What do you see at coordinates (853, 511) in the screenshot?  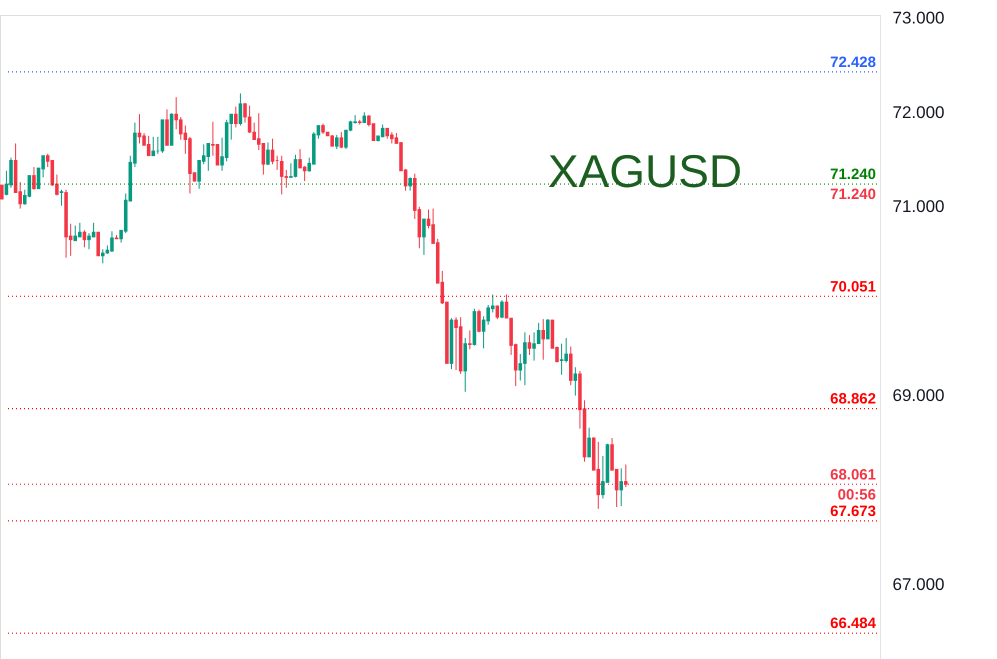 I see `ref-line-label: 67.673` at bounding box center [853, 511].